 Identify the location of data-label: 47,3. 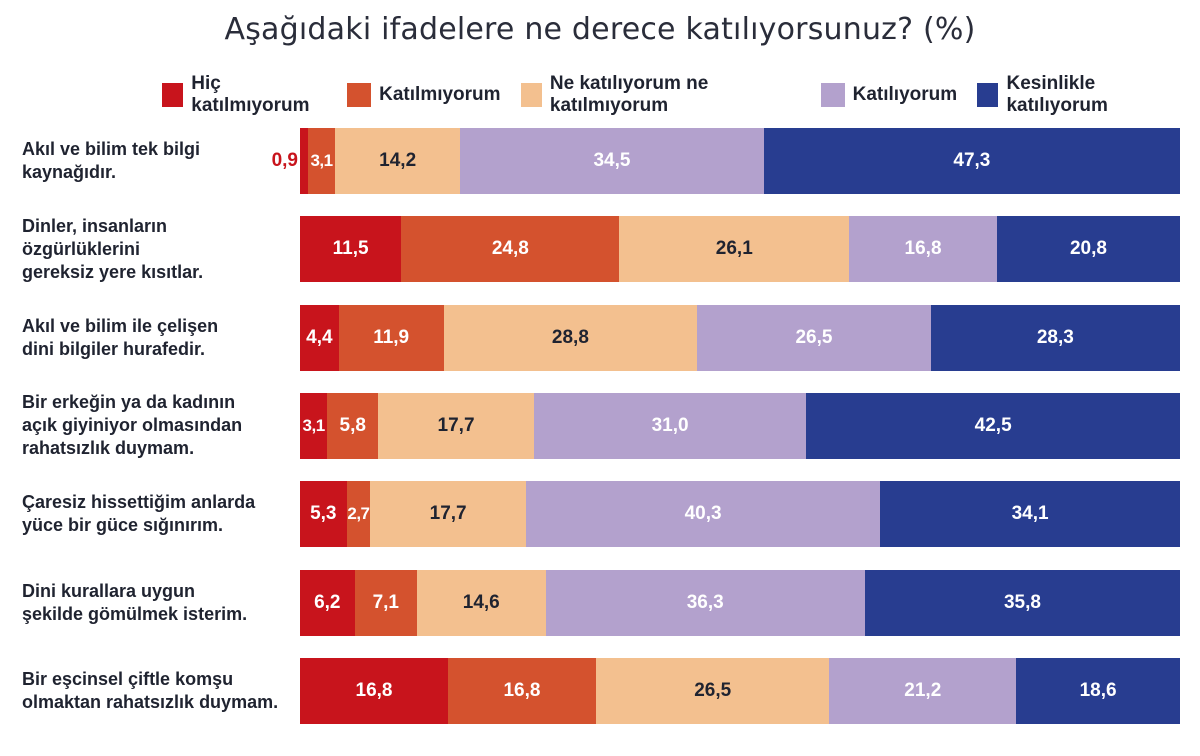
(972, 160).